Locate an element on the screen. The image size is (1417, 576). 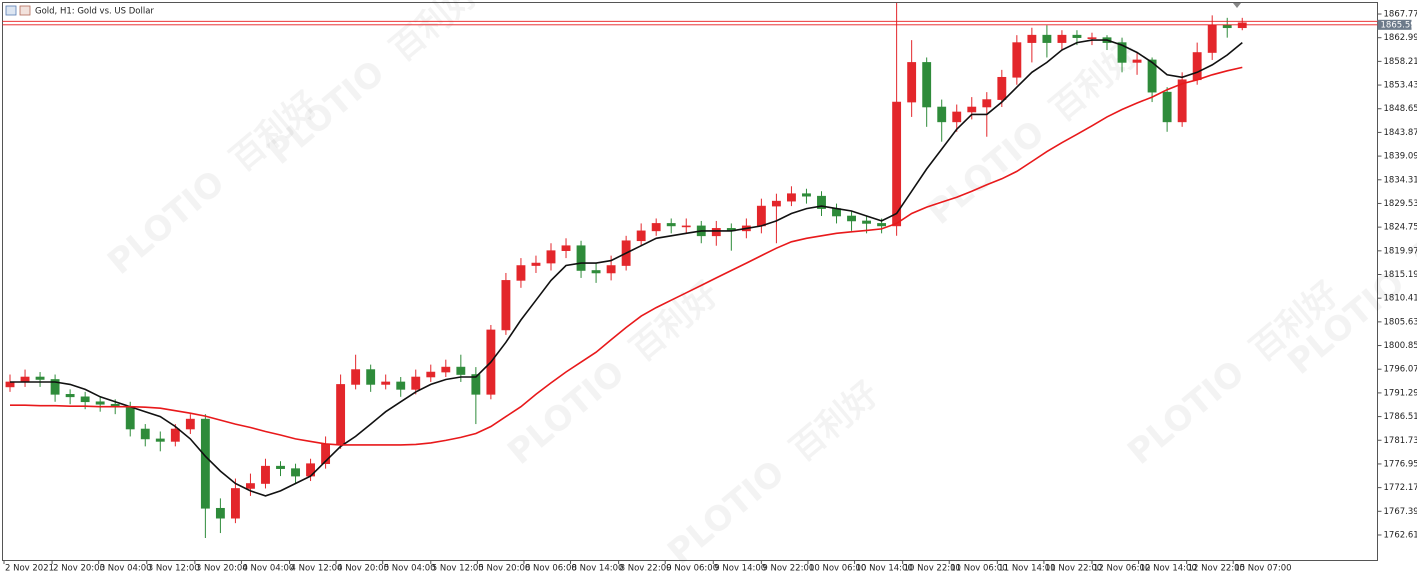
x-tick-label: 11 Nov 22:00 is located at coordinates (1073, 569).